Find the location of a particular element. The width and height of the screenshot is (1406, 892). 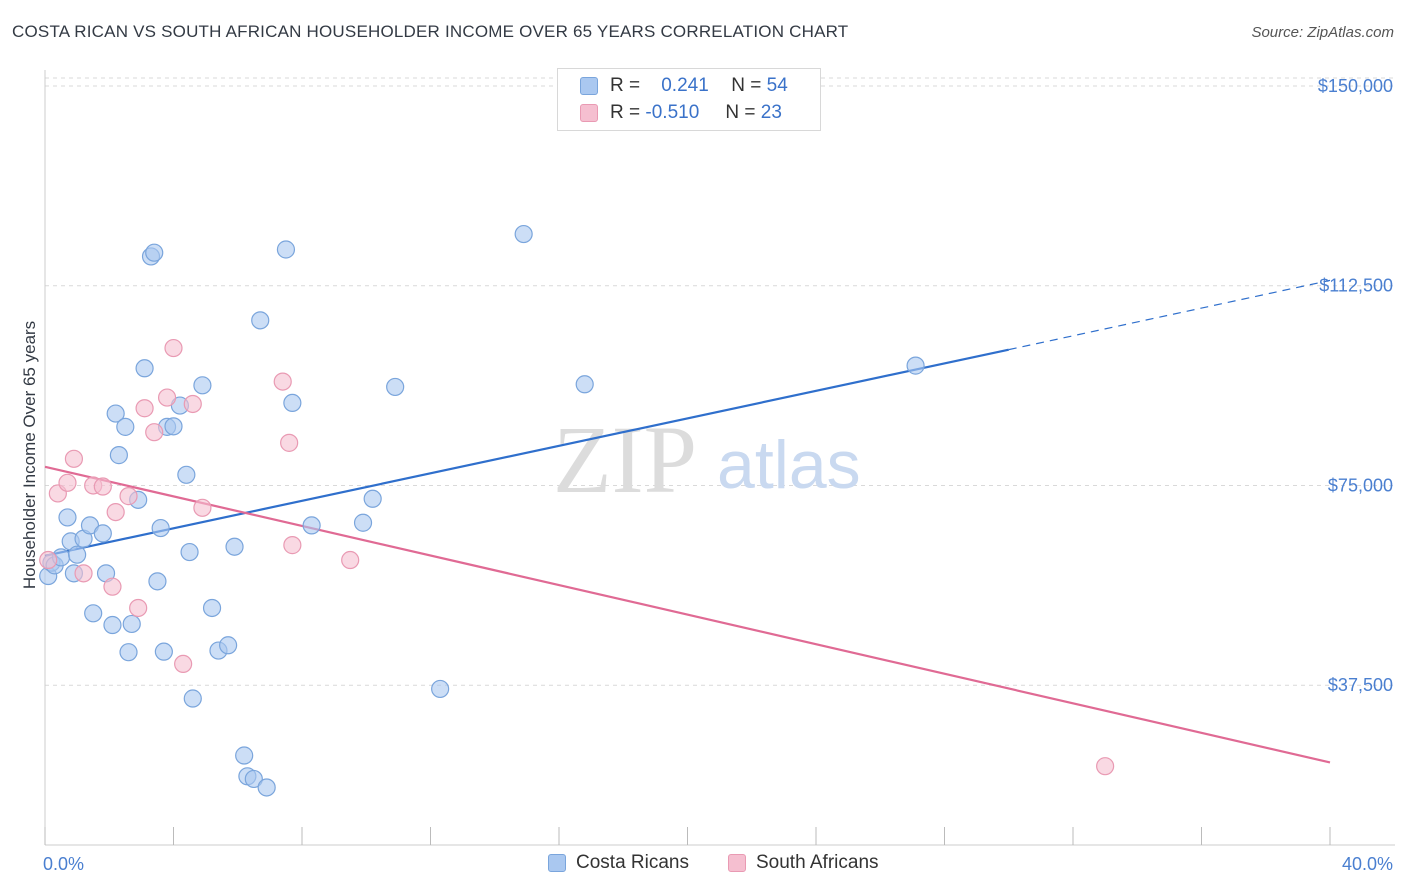

bottom-legend-south-africans: South Africans is located at coordinates (803, 863).